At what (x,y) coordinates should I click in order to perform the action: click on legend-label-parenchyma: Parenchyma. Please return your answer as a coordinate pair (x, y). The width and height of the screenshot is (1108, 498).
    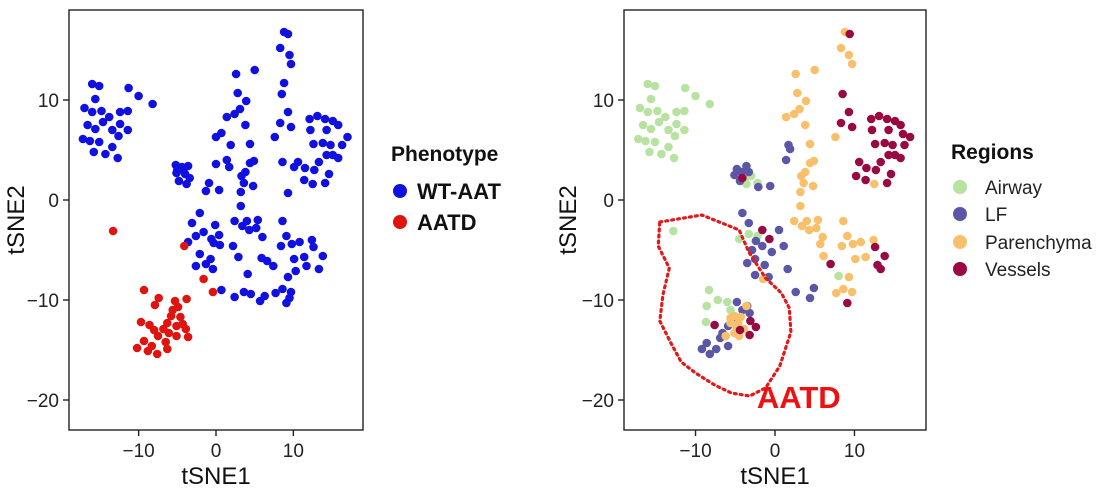
    Looking at the image, I should click on (1038, 243).